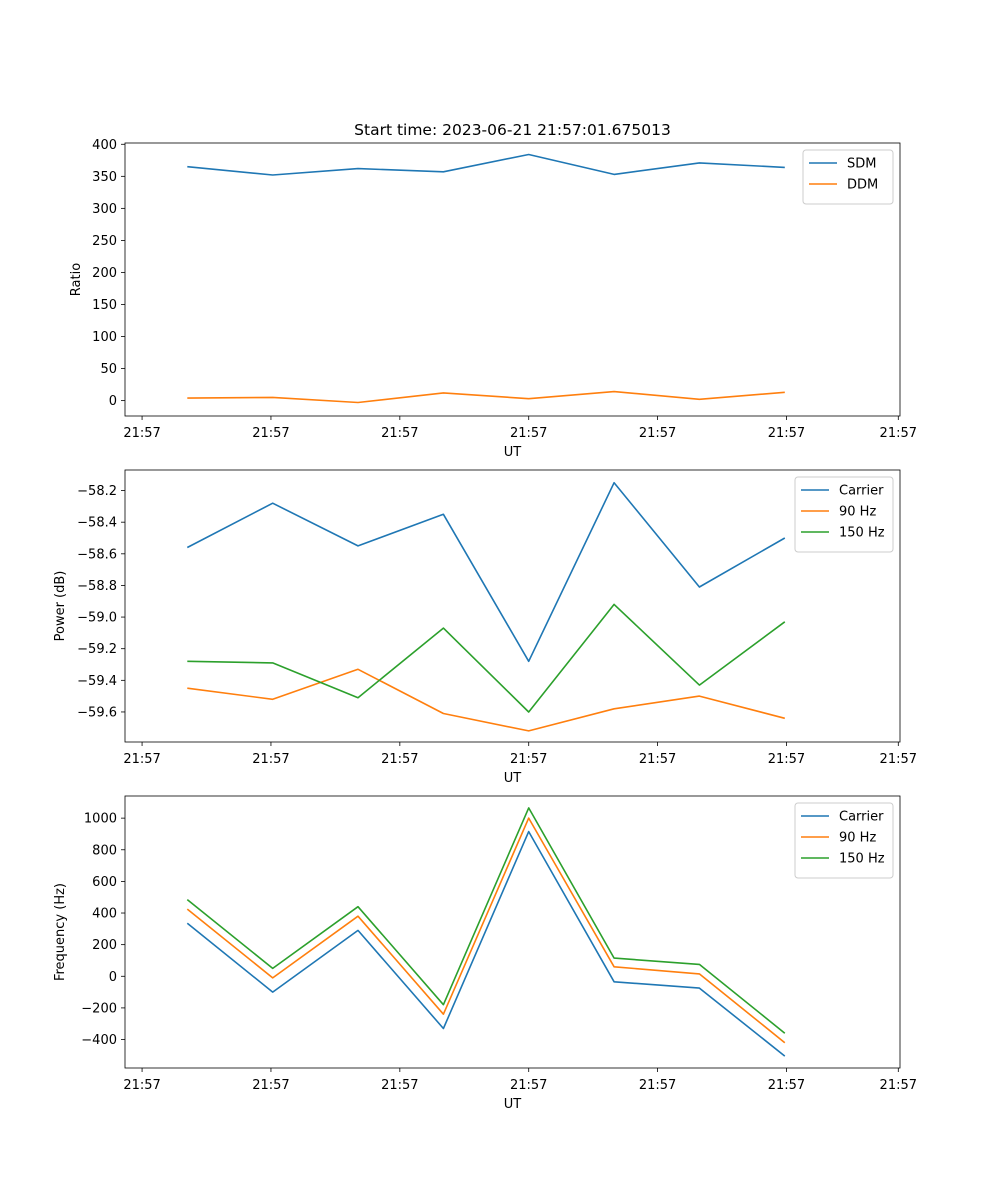 This screenshot has width=1000, height=1200. Describe the element at coordinates (104, 241) in the screenshot. I see `y-tick-label: 250` at that location.